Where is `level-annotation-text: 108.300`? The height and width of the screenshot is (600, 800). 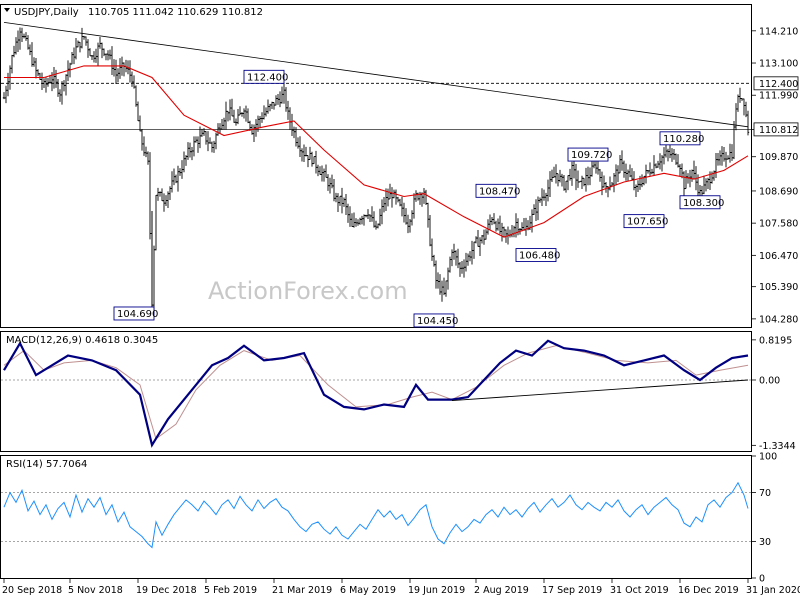
level-annotation-text: 108.300 is located at coordinates (703, 203).